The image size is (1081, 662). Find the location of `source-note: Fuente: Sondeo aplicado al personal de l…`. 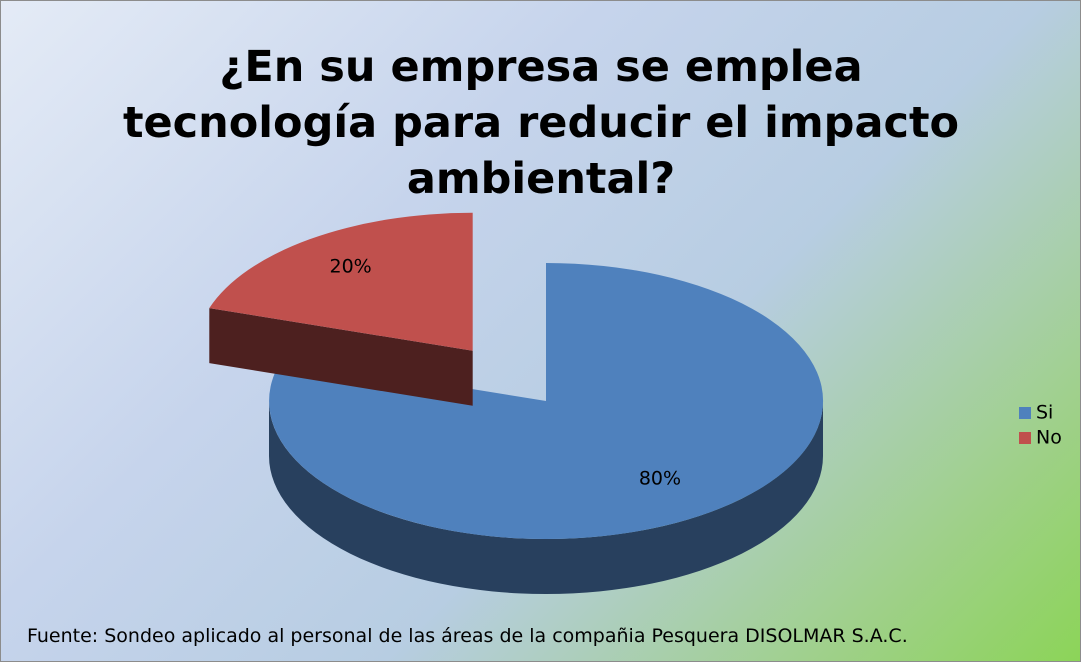

source-note: Fuente: Sondeo aplicado al personal de l… is located at coordinates (467, 636).